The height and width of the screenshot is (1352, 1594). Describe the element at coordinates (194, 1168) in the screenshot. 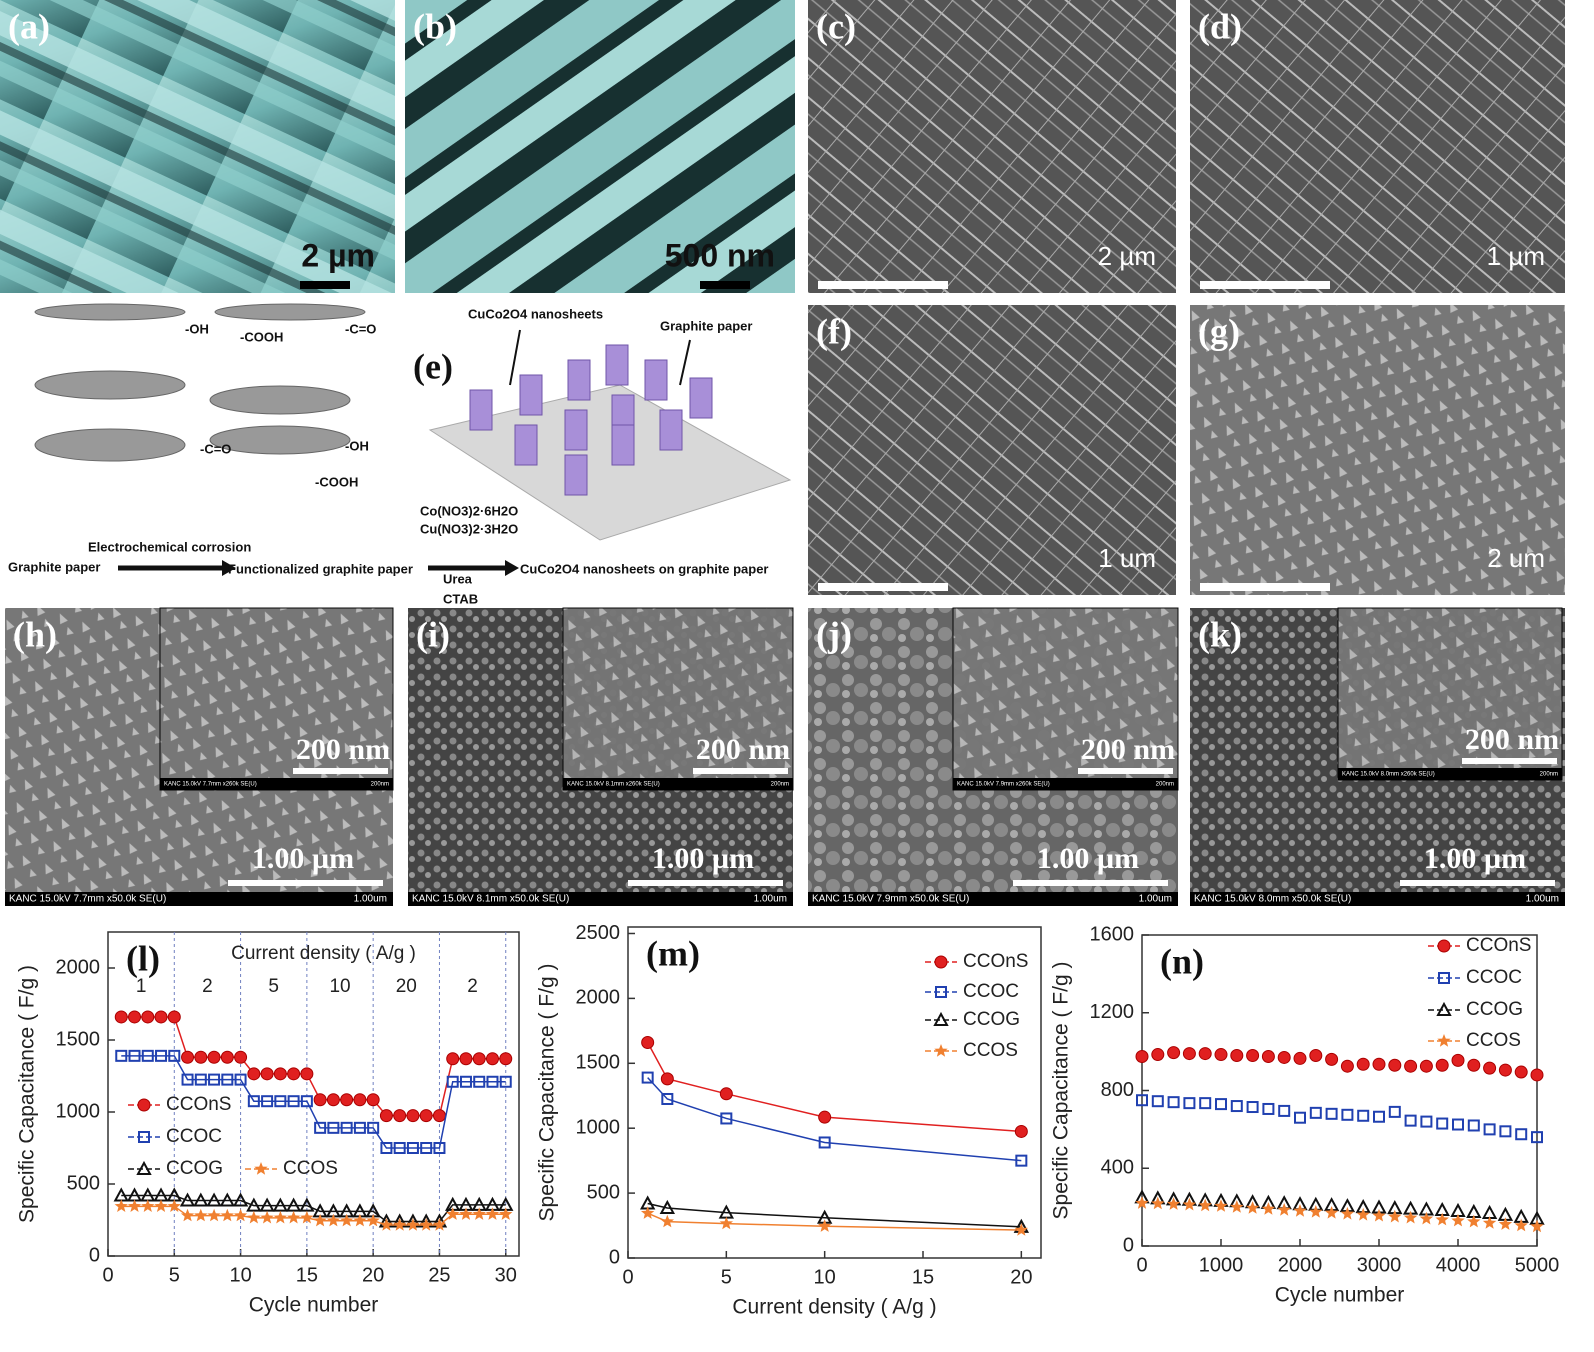

I see `legend-label: CCOG` at that location.